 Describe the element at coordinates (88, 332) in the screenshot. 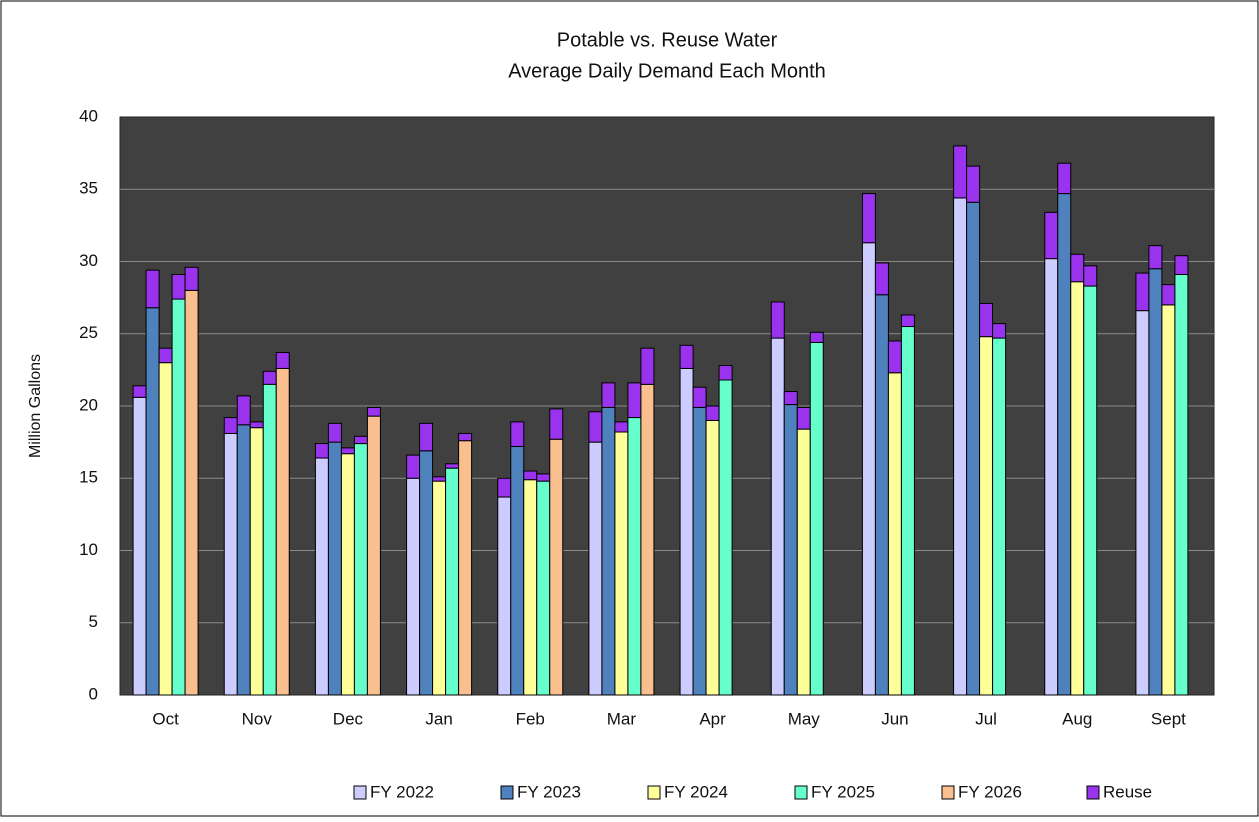

I see `y-tick-label: 25` at that location.